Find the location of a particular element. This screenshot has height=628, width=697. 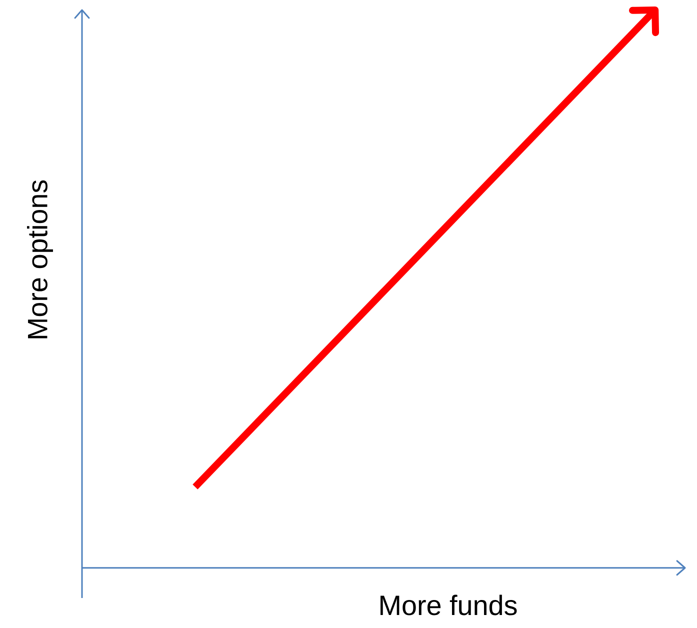

y-axis-title: More options is located at coordinates (40, 259).